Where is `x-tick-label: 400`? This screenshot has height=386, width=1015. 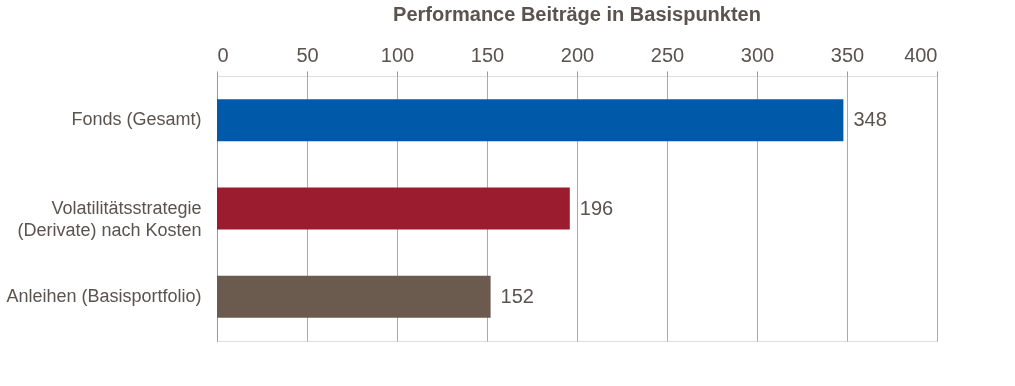 x-tick-label: 400 is located at coordinates (921, 54).